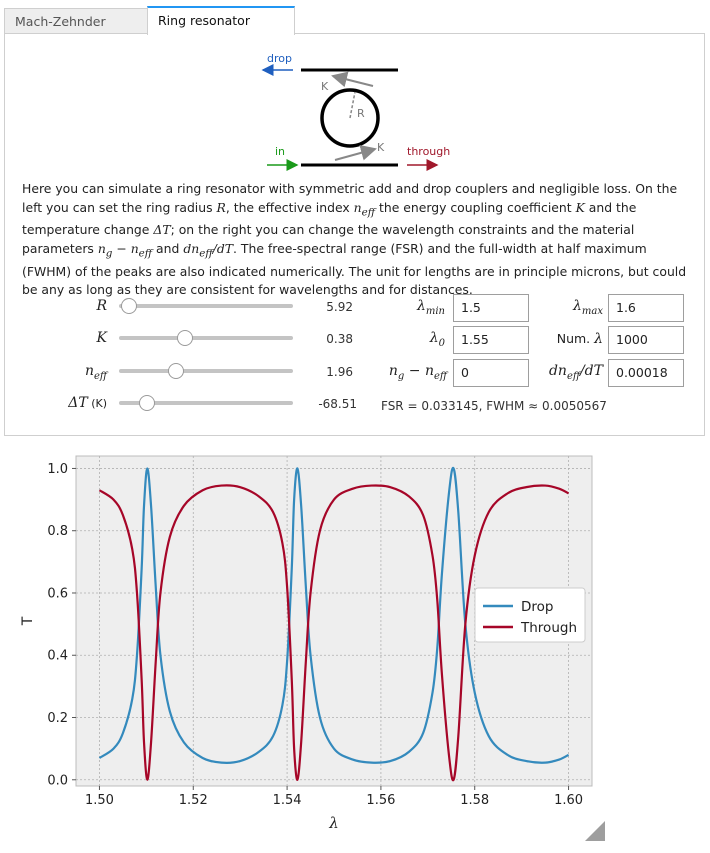  What do you see at coordinates (339, 307) in the screenshot?
I see `radius-value: 5.92` at bounding box center [339, 307].